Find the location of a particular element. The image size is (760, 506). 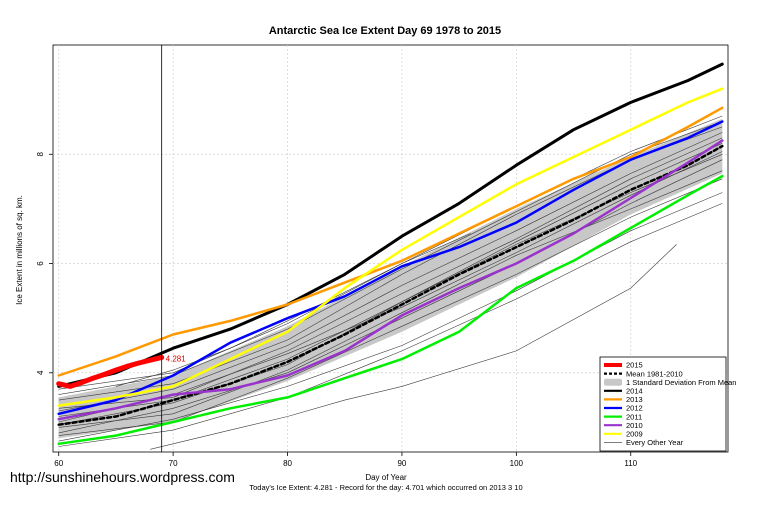

x-tick-label: 100 is located at coordinates (517, 463).